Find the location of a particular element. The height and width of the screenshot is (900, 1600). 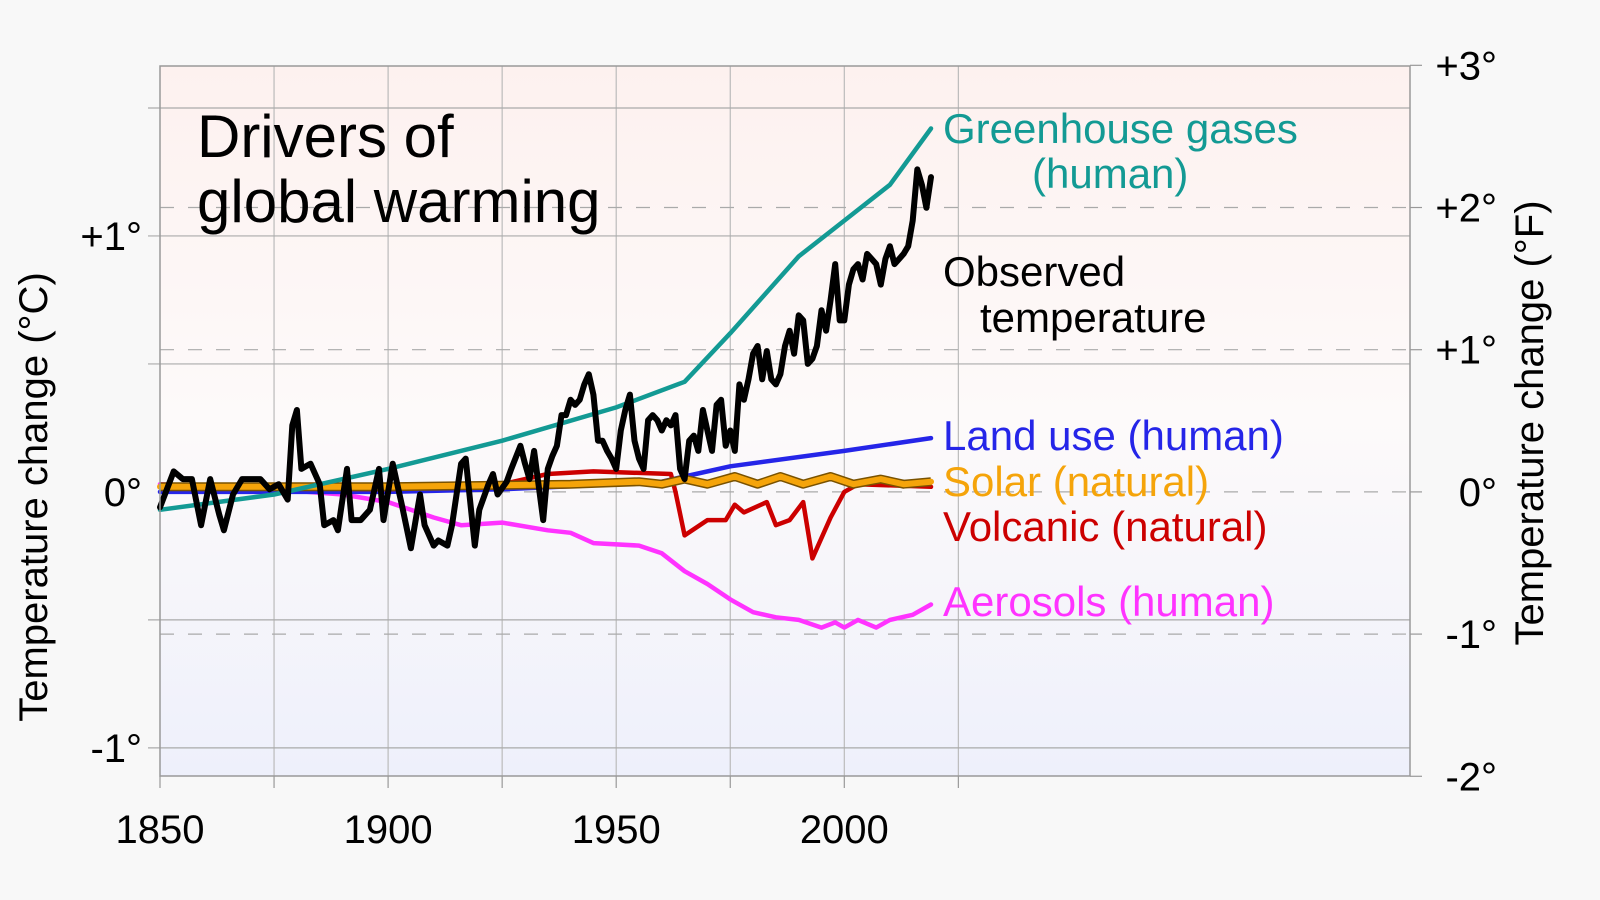

x-tick-label: 1850 is located at coordinates (160, 830).